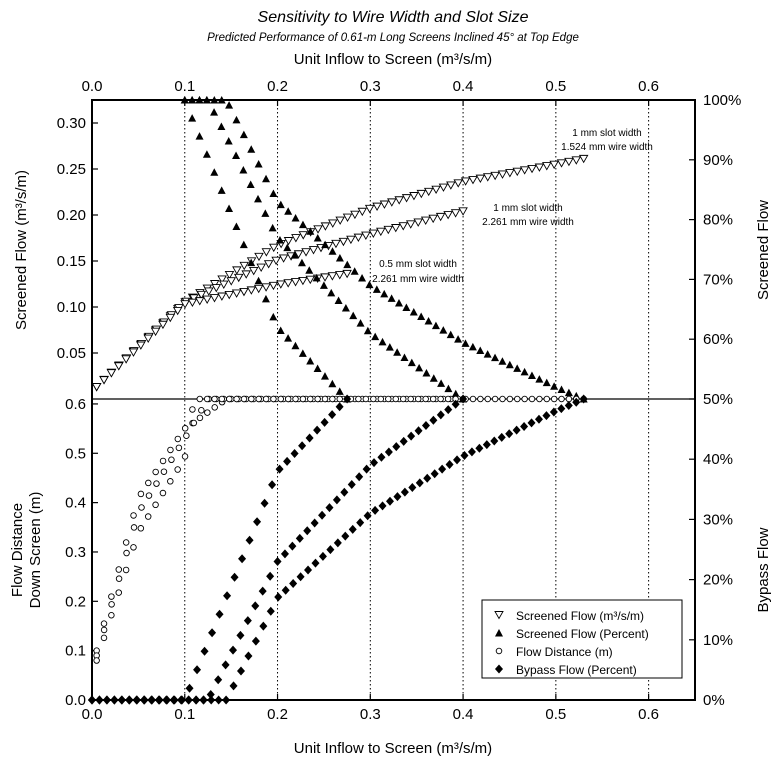 This screenshot has width=772, height=761. Describe the element at coordinates (499, 633) in the screenshot. I see `legend-marker` at that location.